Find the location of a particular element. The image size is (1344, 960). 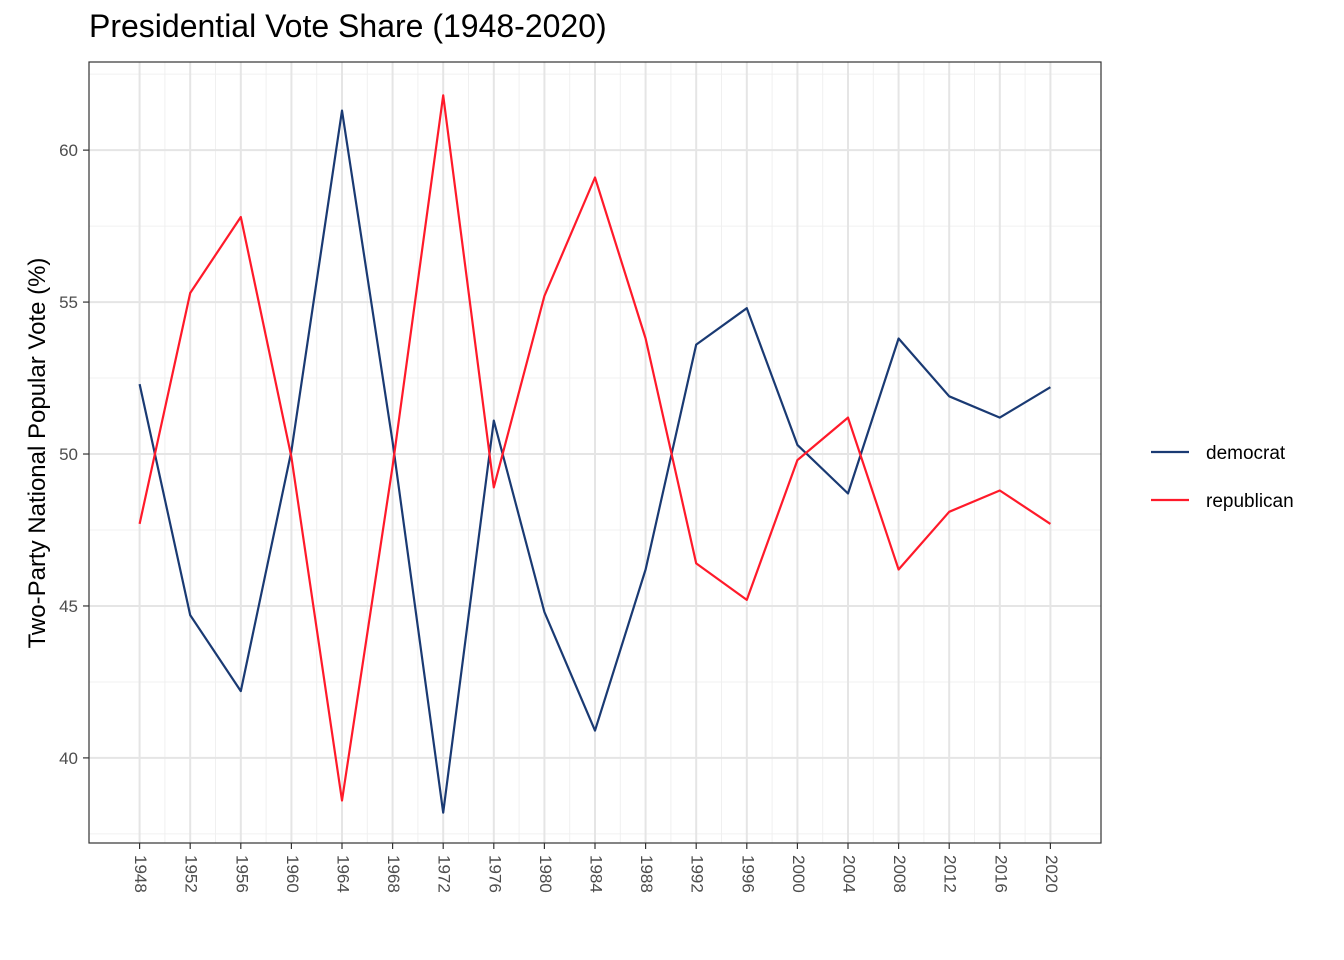

y-tick-label: 40 is located at coordinates (68, 758).